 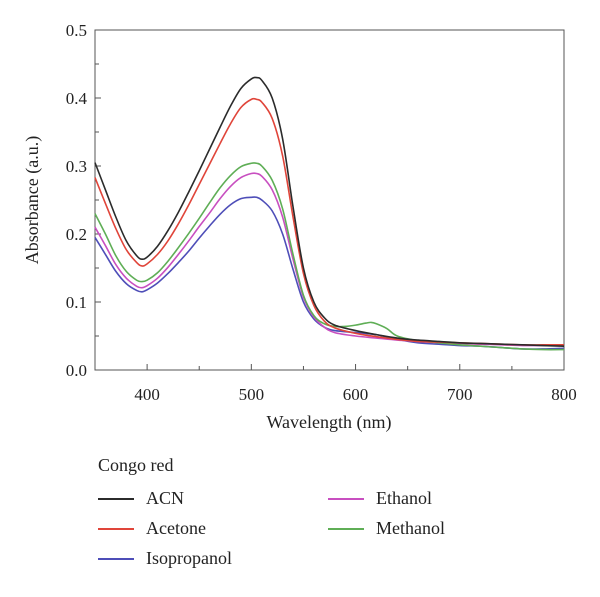 What do you see at coordinates (76, 30) in the screenshot?
I see `y-tick-label: 0.5` at bounding box center [76, 30].